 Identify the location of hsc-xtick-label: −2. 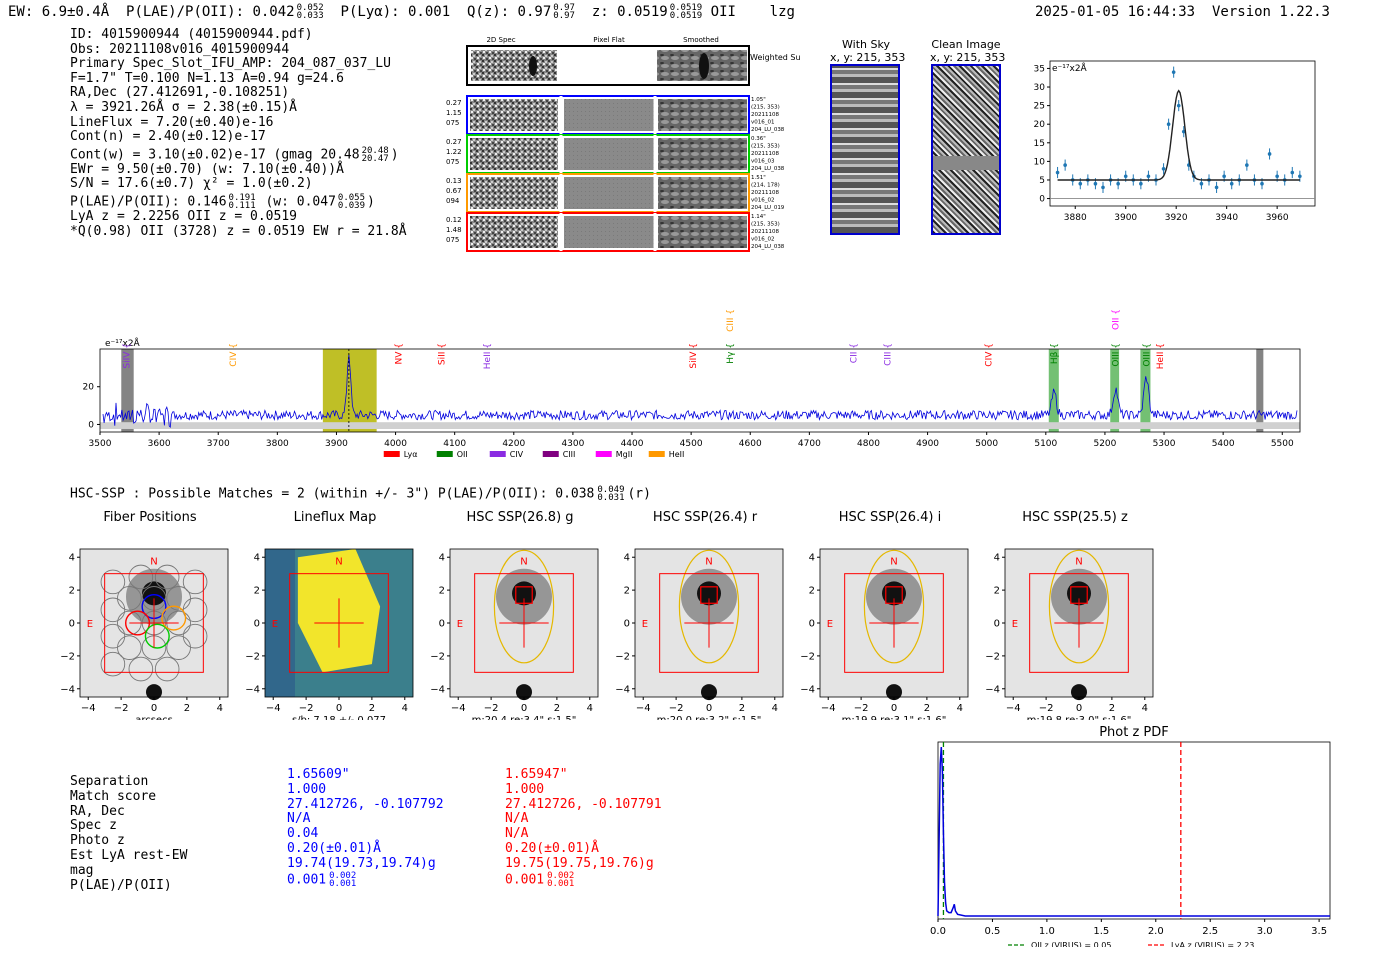
(491, 708).